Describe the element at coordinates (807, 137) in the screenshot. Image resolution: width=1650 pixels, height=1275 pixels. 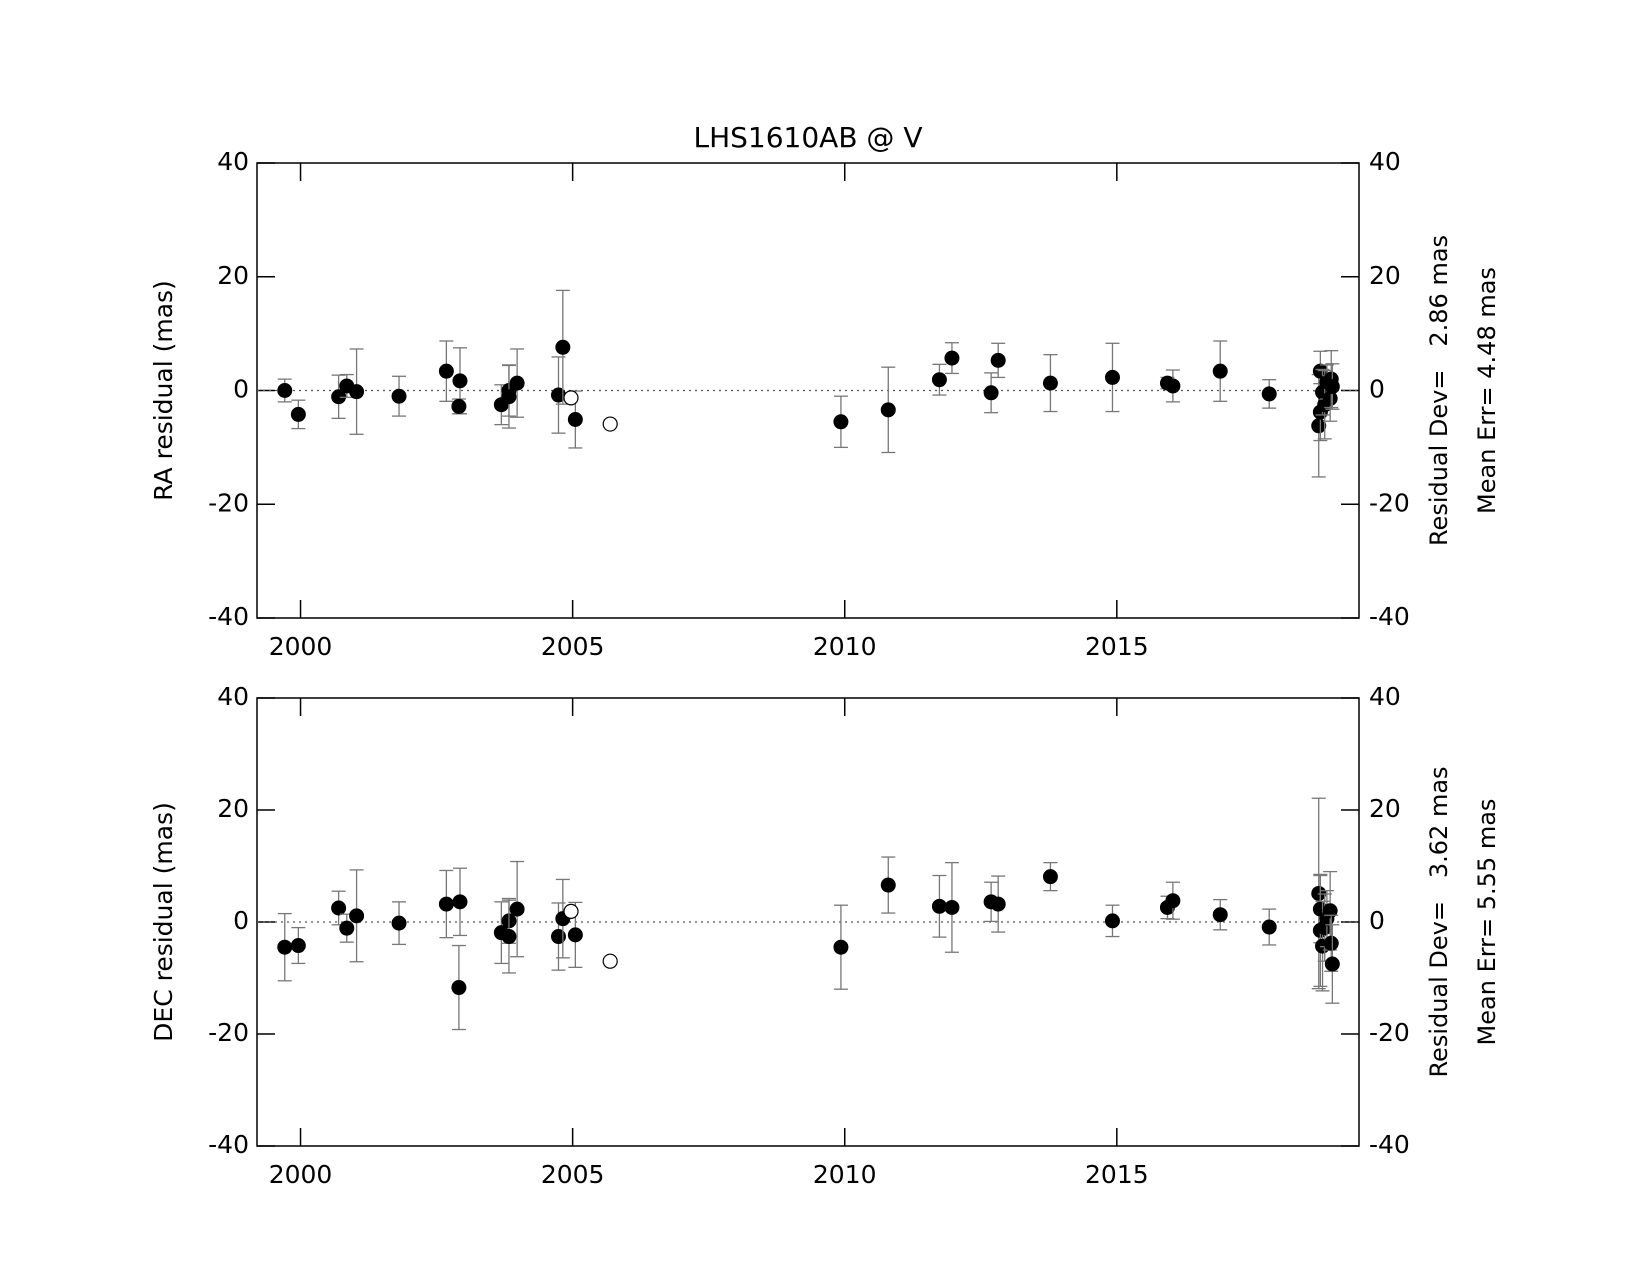
I see `chart-title: LHS1610AB @ V` at that location.